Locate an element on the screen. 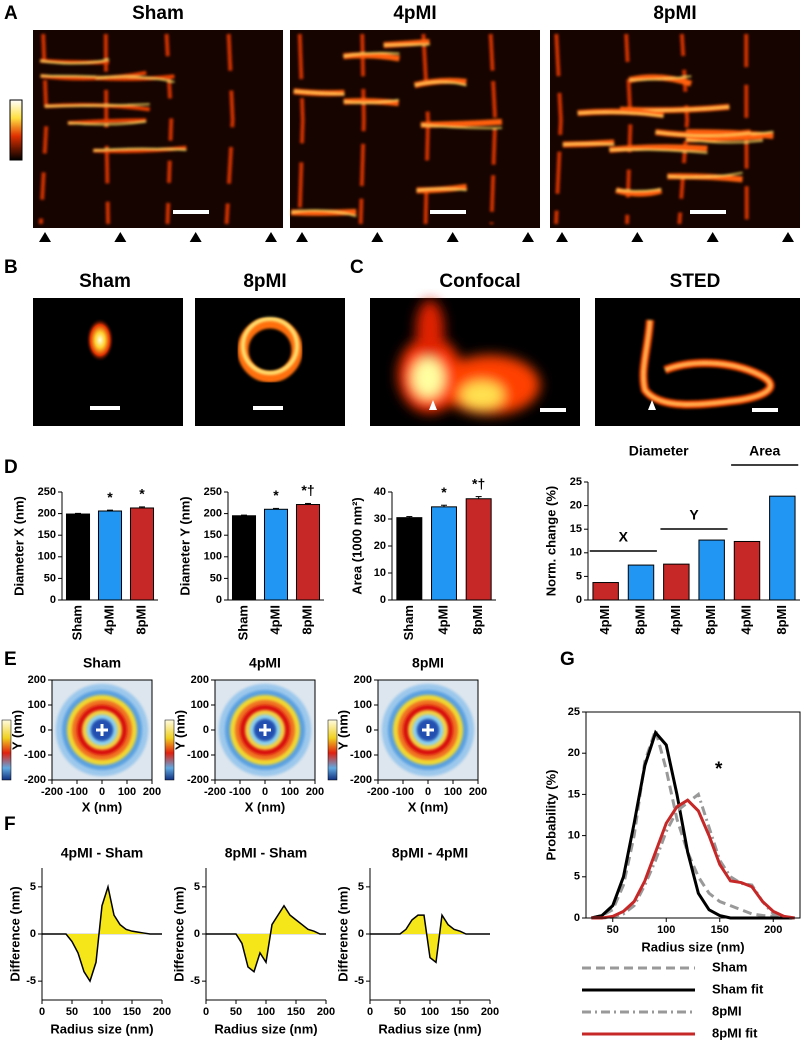  y-axis-label: Difference (nm) is located at coordinates (178, 933).